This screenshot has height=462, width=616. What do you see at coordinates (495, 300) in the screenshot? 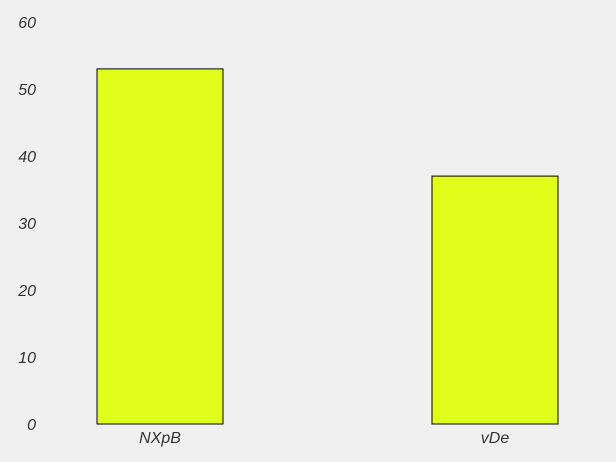
I see `bar-vde` at bounding box center [495, 300].